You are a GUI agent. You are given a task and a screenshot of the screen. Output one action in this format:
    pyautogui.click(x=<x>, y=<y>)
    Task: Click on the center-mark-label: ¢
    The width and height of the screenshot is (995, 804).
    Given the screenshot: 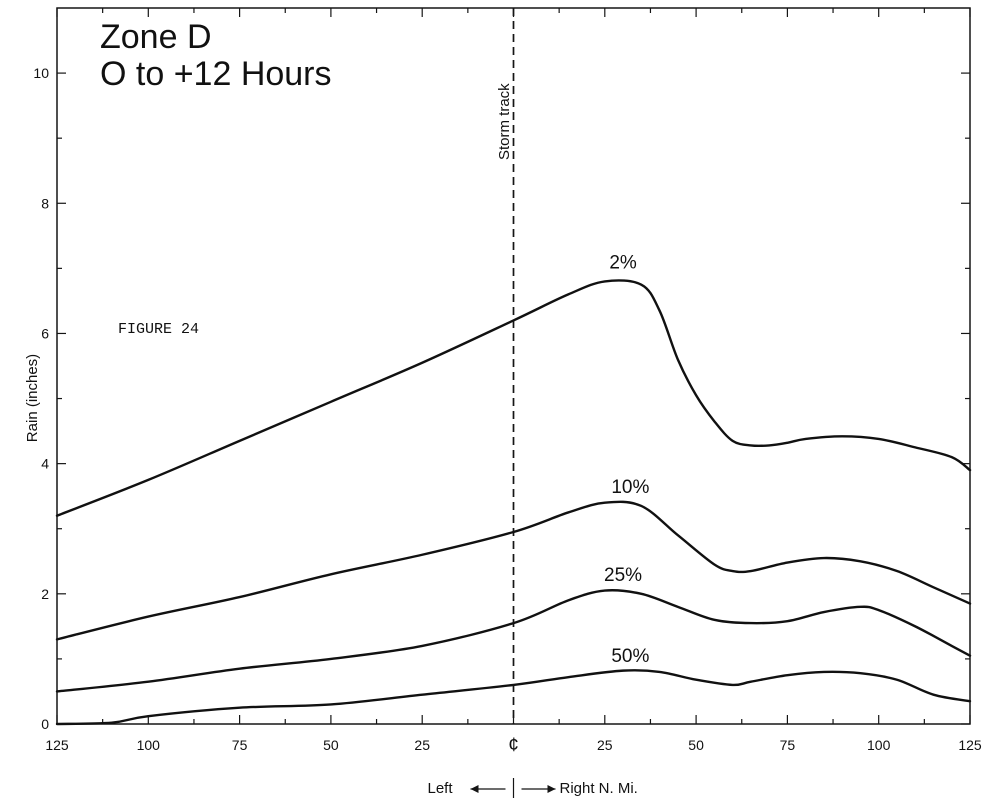 What is the action you would take?
    pyautogui.click(x=513, y=745)
    